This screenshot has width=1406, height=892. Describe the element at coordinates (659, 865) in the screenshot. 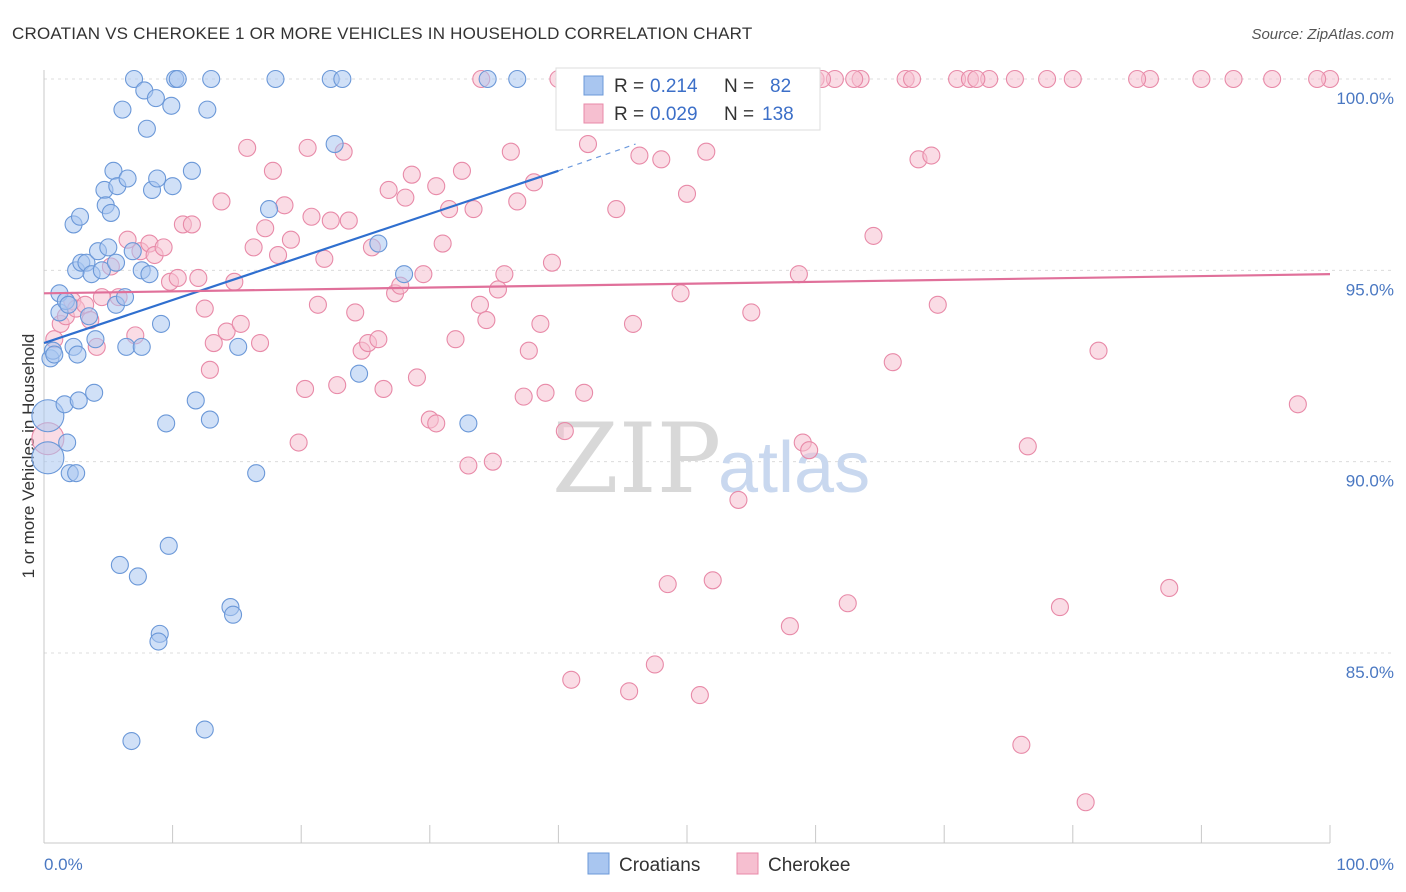

I see `legend-bottom-croatians-label: Croatians` at that location.